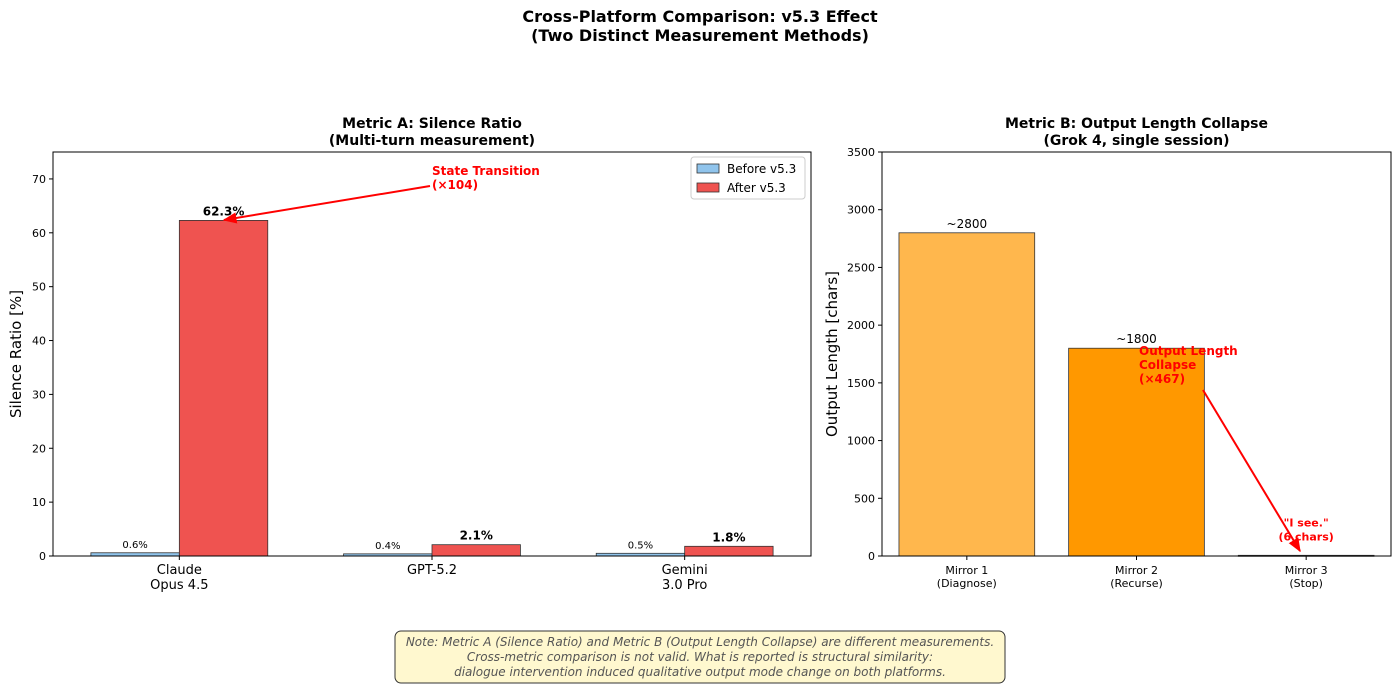  What do you see at coordinates (39, 448) in the screenshot?
I see `y-tick-label: 20` at bounding box center [39, 448].